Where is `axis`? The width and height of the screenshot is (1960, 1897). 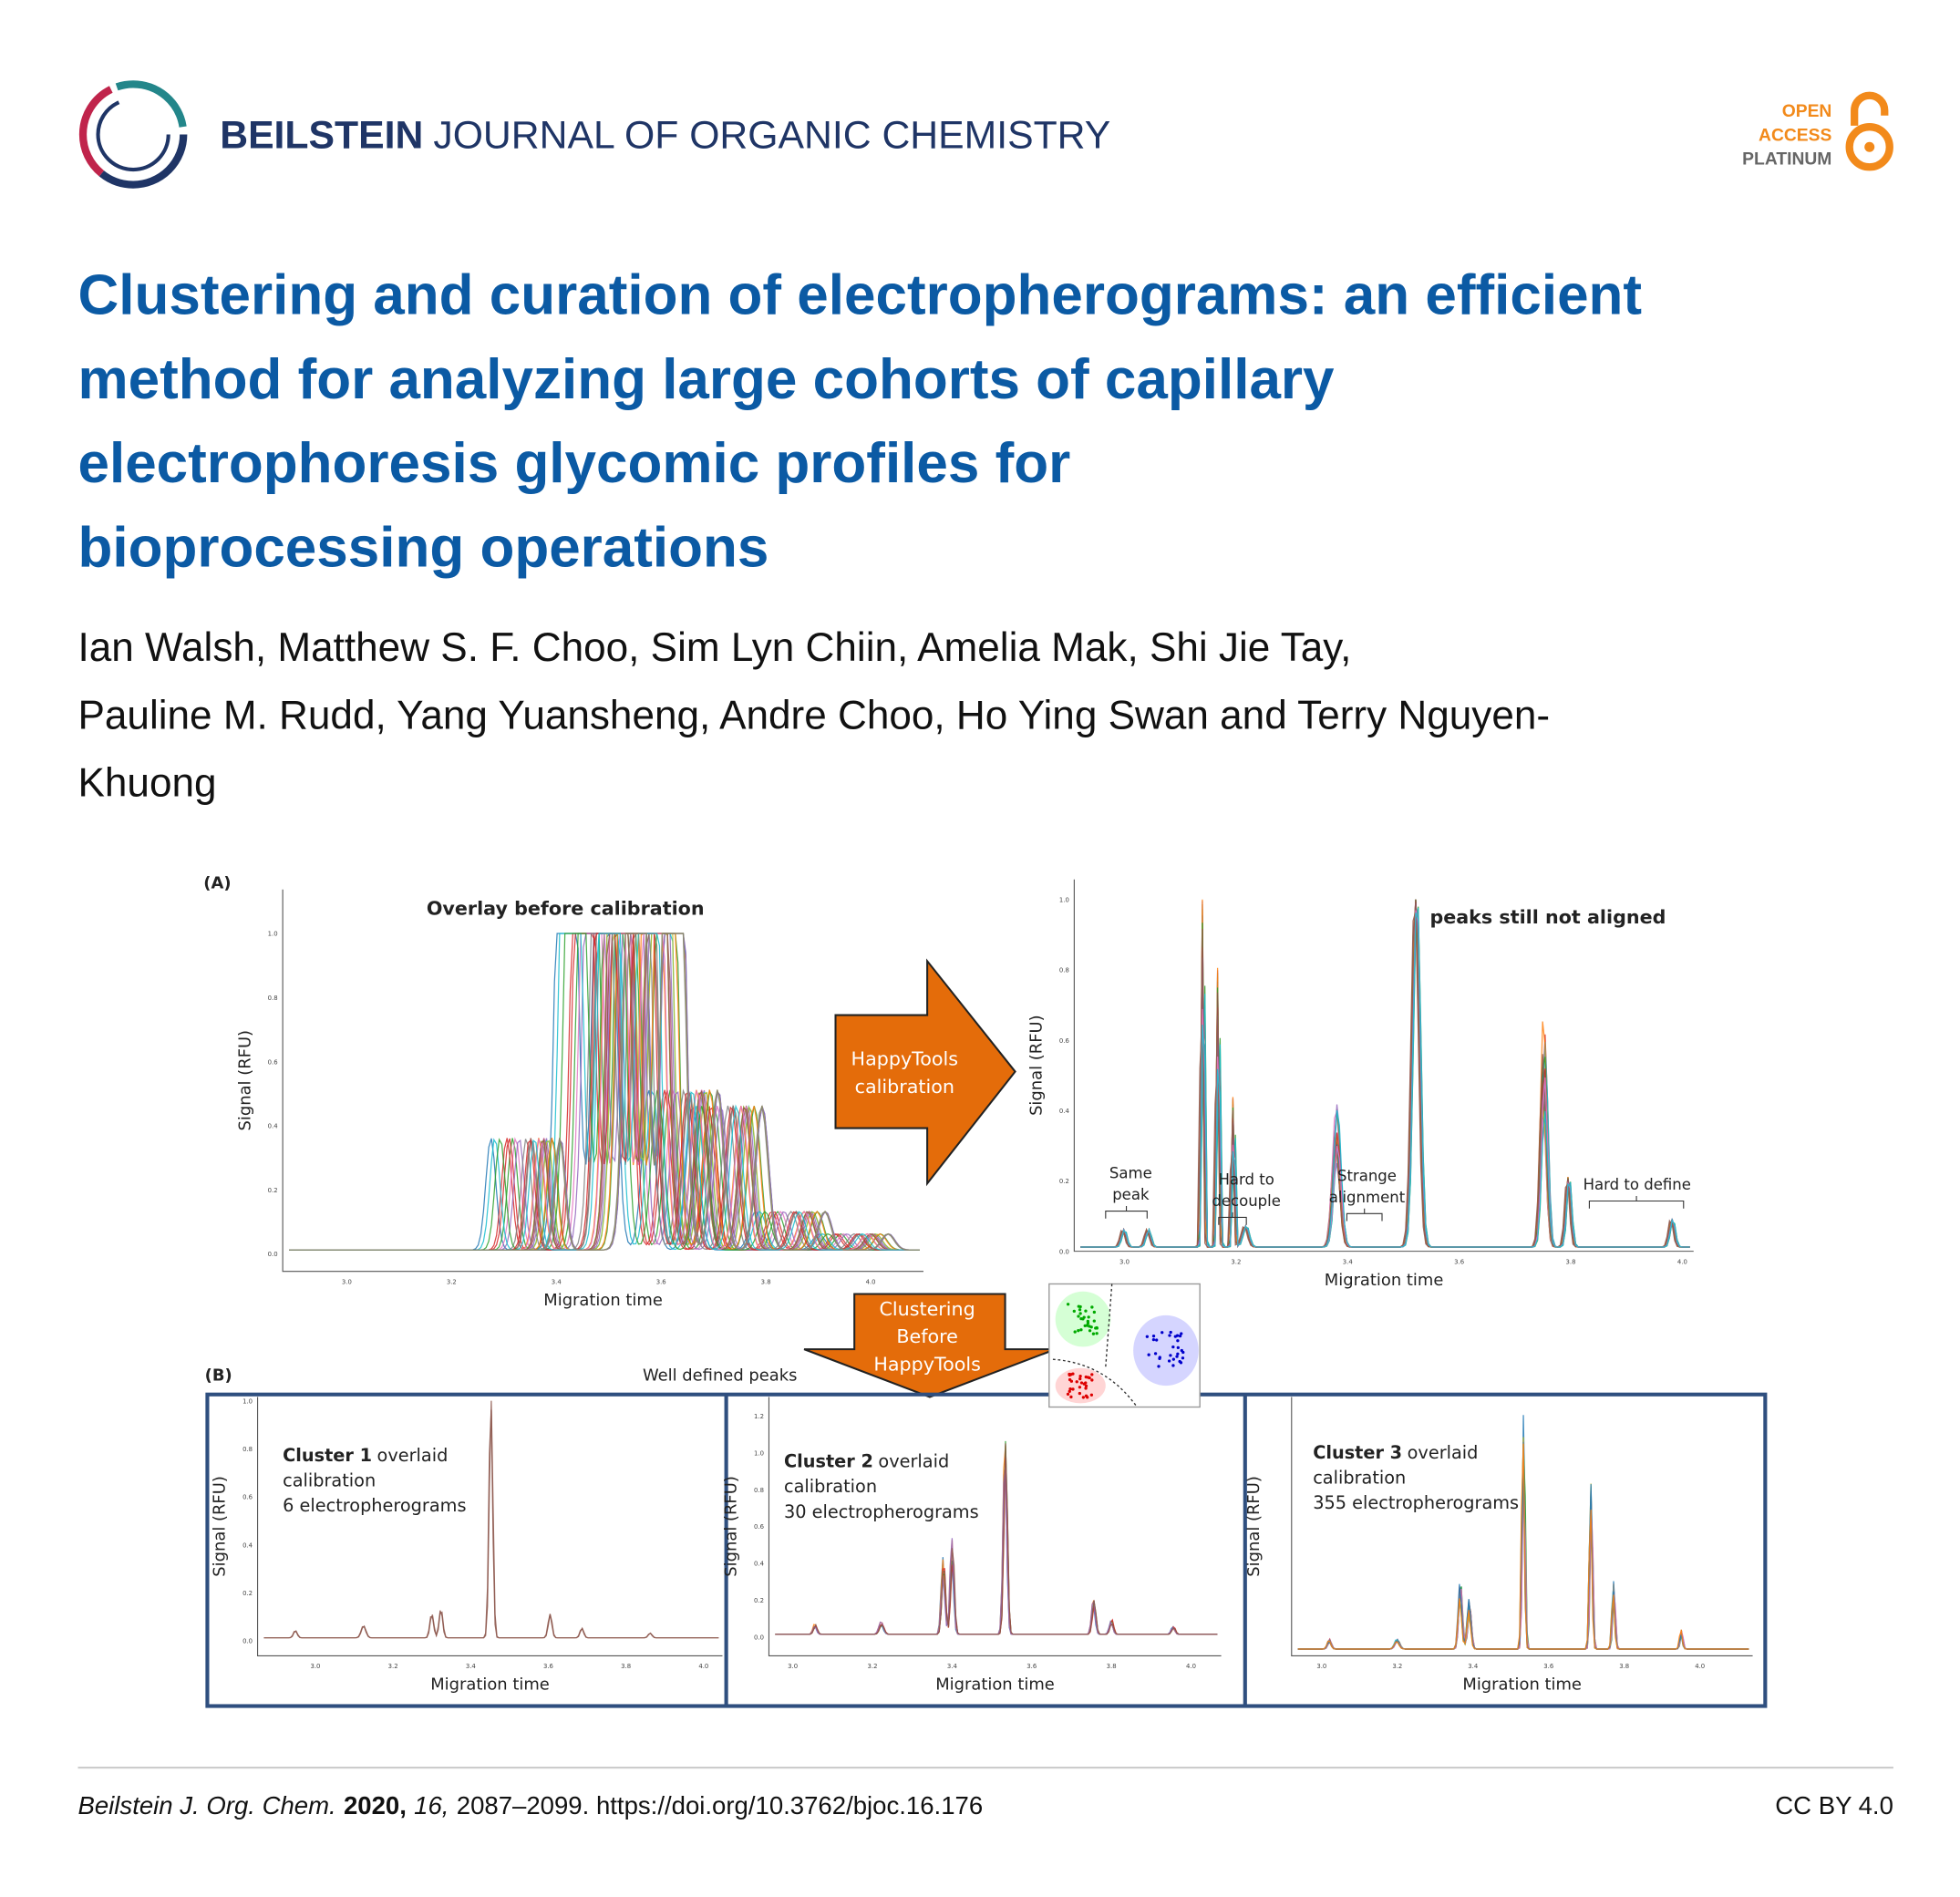 axis is located at coordinates (995, 1526).